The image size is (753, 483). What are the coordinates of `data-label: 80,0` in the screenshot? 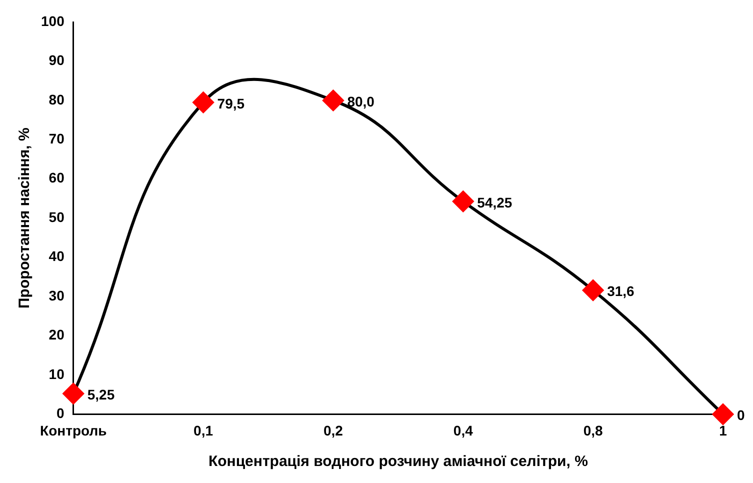 It's located at (361, 101).